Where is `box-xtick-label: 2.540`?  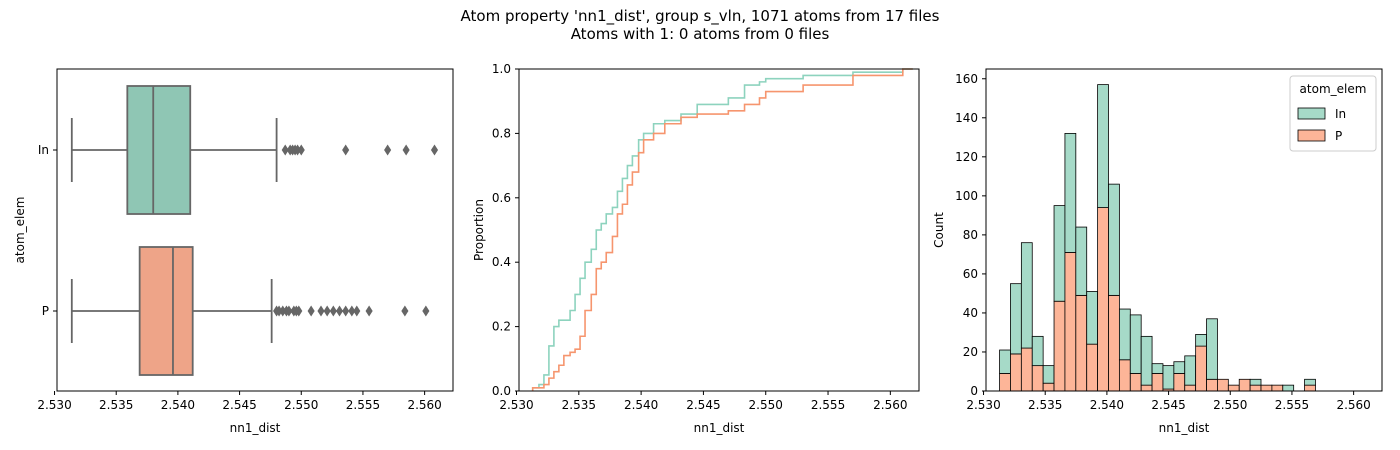 box-xtick-label: 2.540 is located at coordinates (178, 405).